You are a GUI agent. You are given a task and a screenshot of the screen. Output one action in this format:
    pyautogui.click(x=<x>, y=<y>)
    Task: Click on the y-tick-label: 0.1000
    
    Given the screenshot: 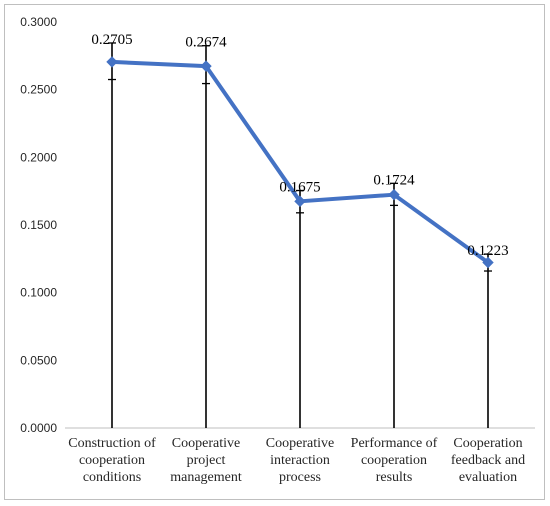 What is the action you would take?
    pyautogui.click(x=38, y=293)
    